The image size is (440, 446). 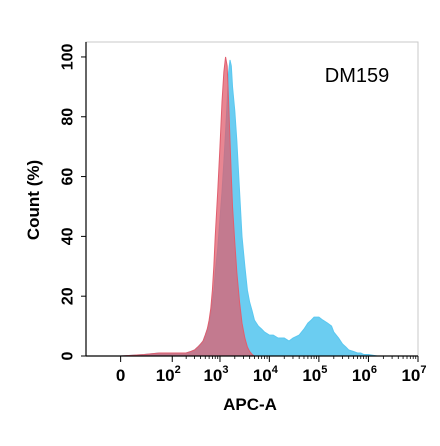 What do you see at coordinates (250, 404) in the screenshot?
I see `x-axis-title: APC-A` at bounding box center [250, 404].